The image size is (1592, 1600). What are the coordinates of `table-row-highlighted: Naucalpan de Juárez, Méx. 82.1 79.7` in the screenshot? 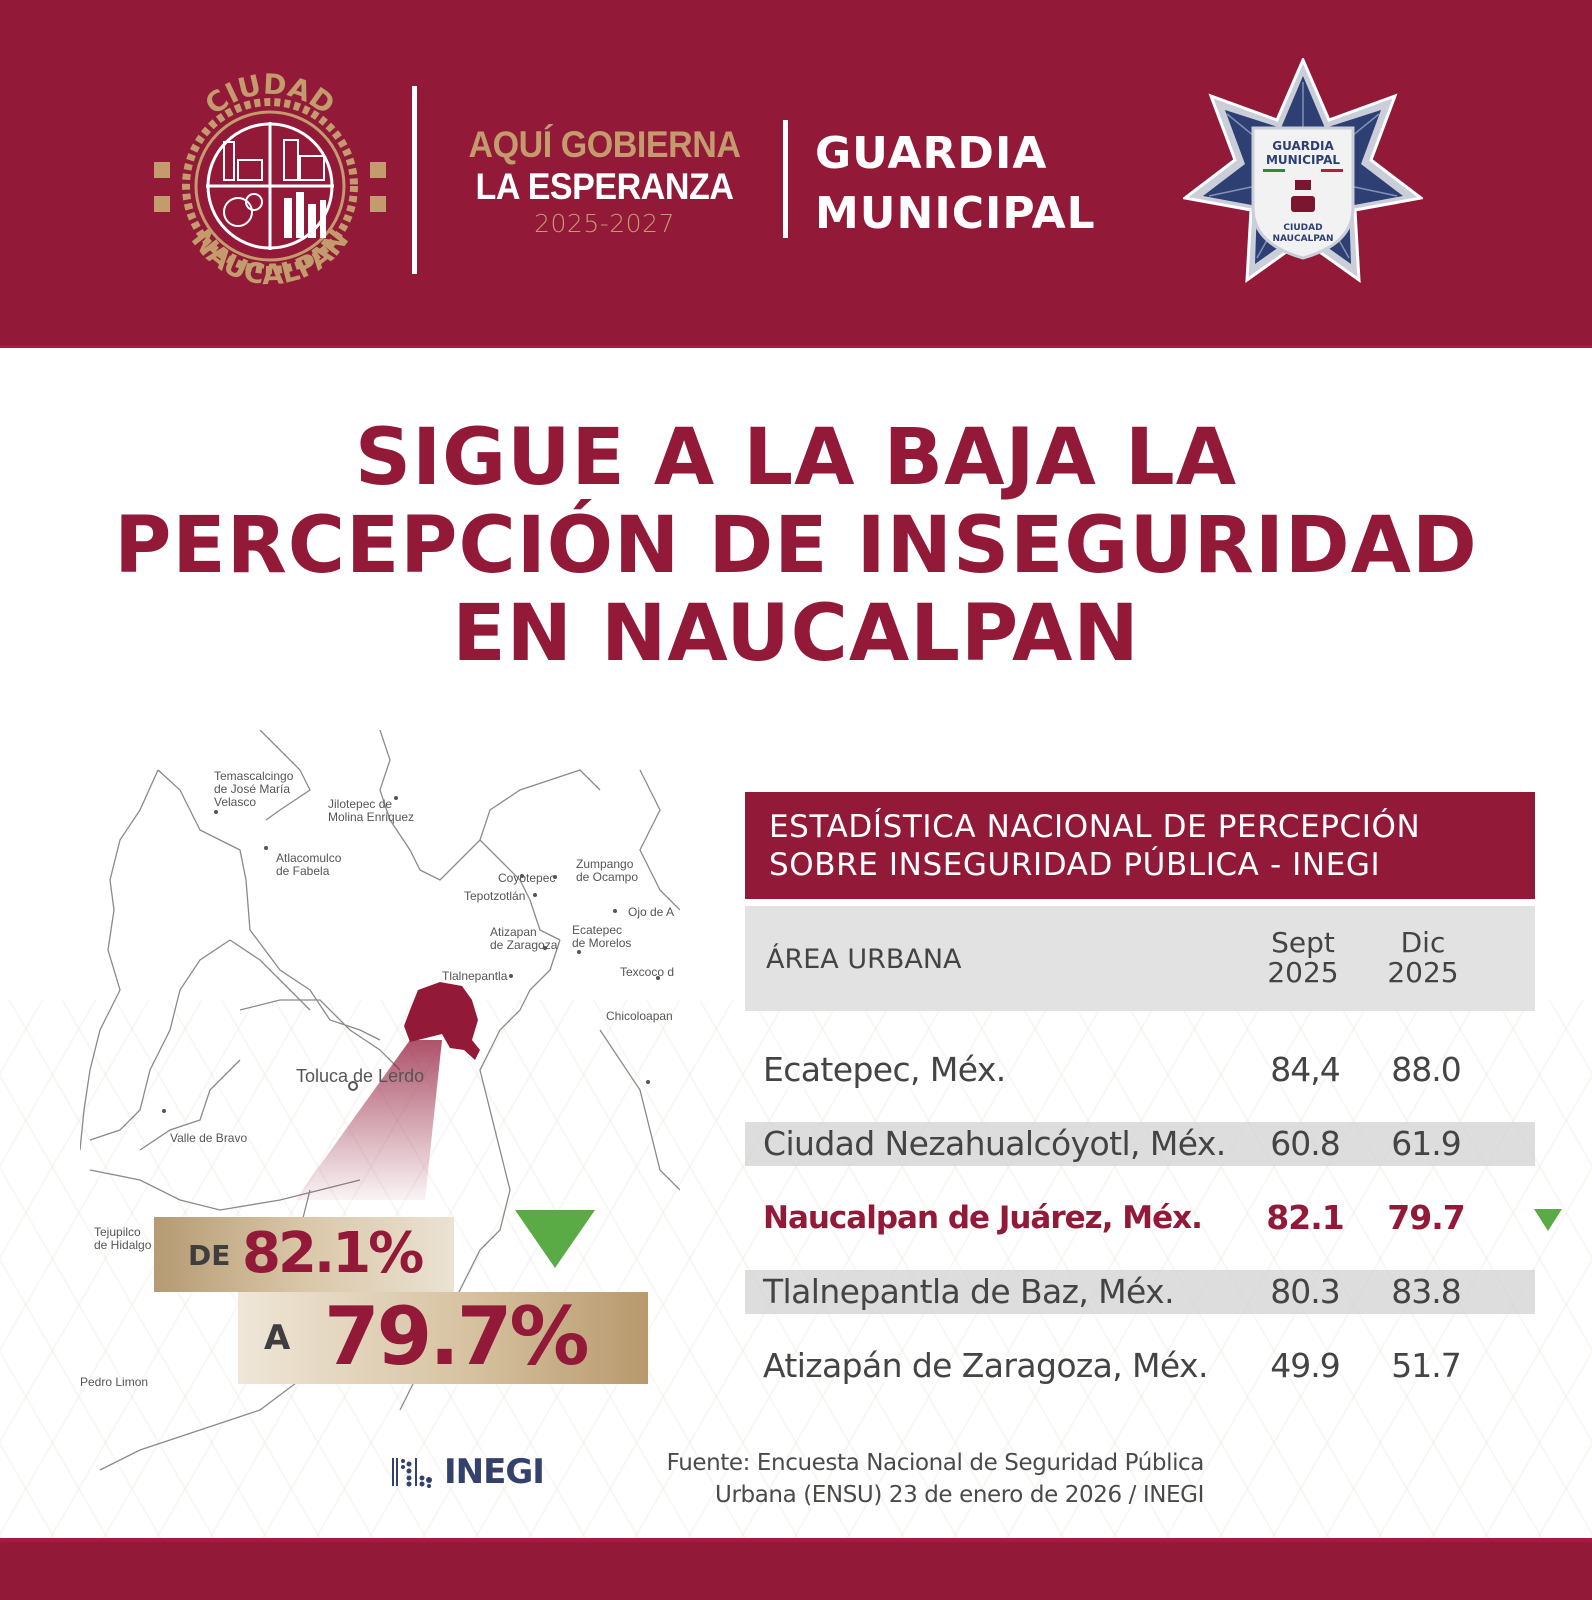 It's located at (1140, 1218).